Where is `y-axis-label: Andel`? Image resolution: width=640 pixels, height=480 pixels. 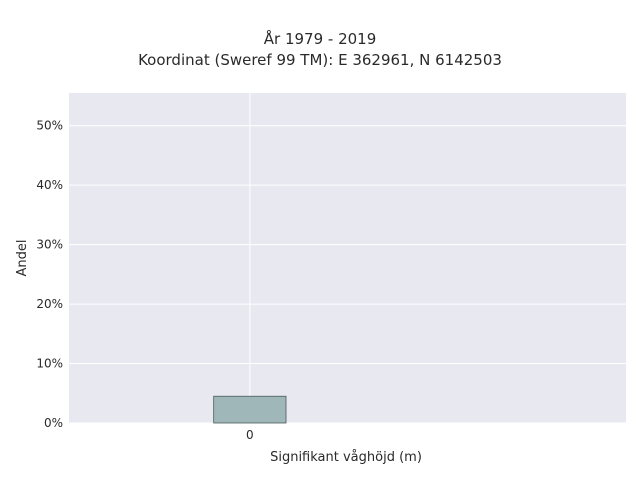 y-axis-label: Andel is located at coordinates (22, 258).